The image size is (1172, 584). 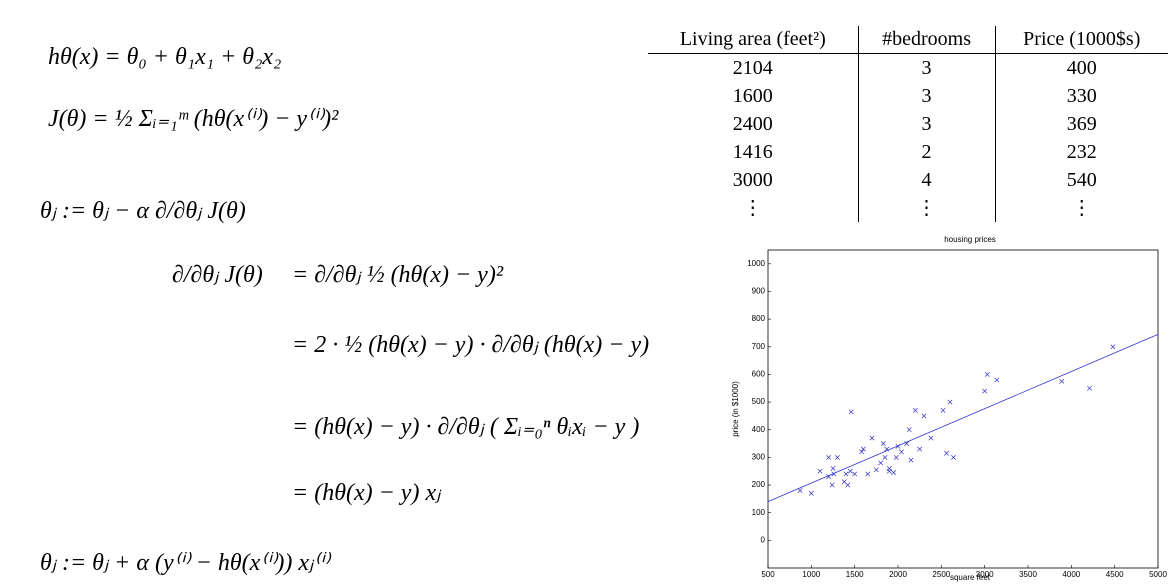 I want to click on table-cell: 369, so click(x=1081, y=124).